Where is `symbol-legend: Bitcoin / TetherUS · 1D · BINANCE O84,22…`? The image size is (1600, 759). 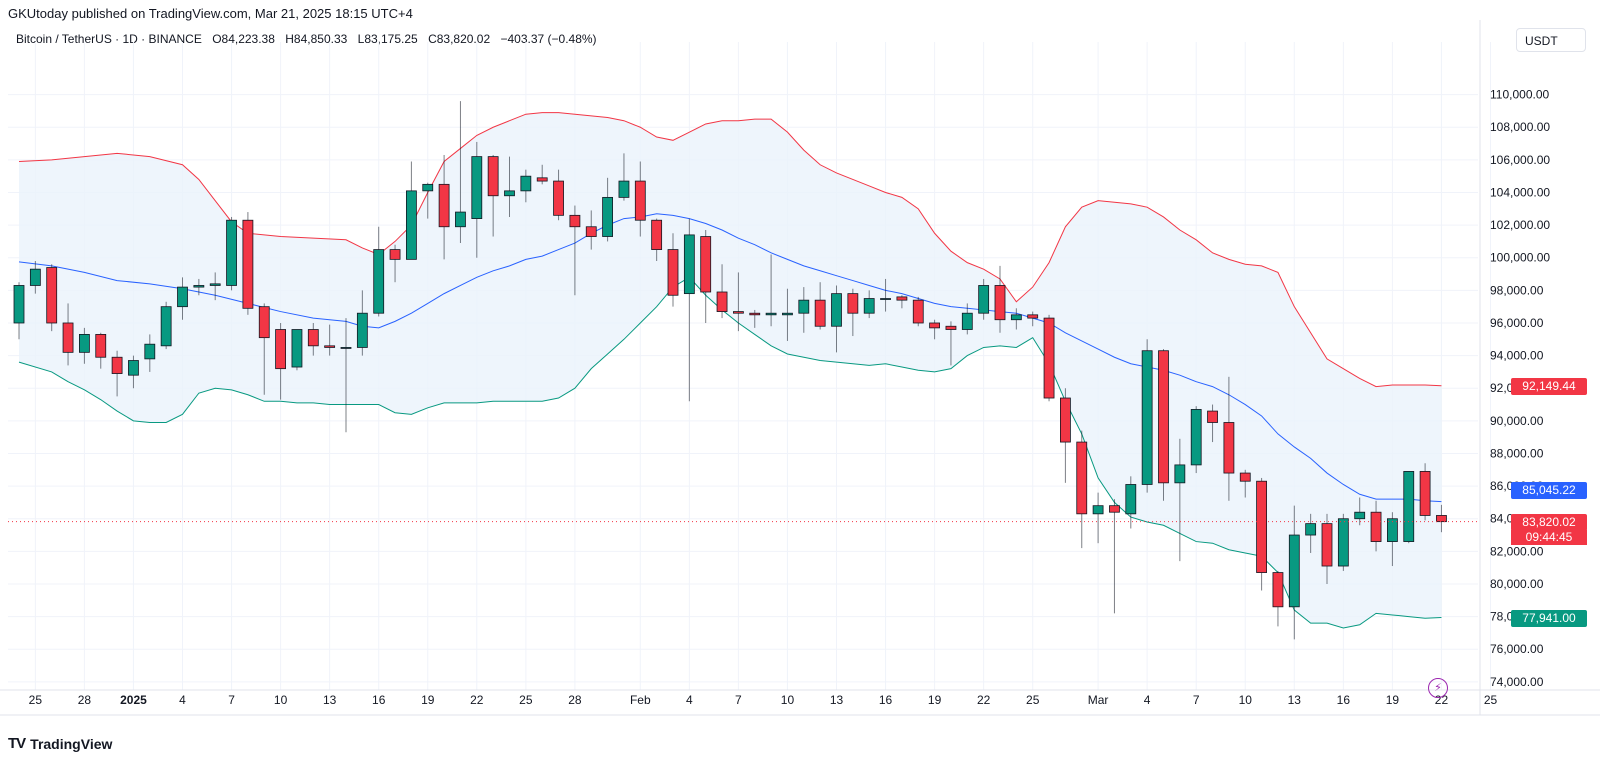
symbol-legend: Bitcoin / TetherUS · 1D · BINANCE O84,22… is located at coordinates (310, 39).